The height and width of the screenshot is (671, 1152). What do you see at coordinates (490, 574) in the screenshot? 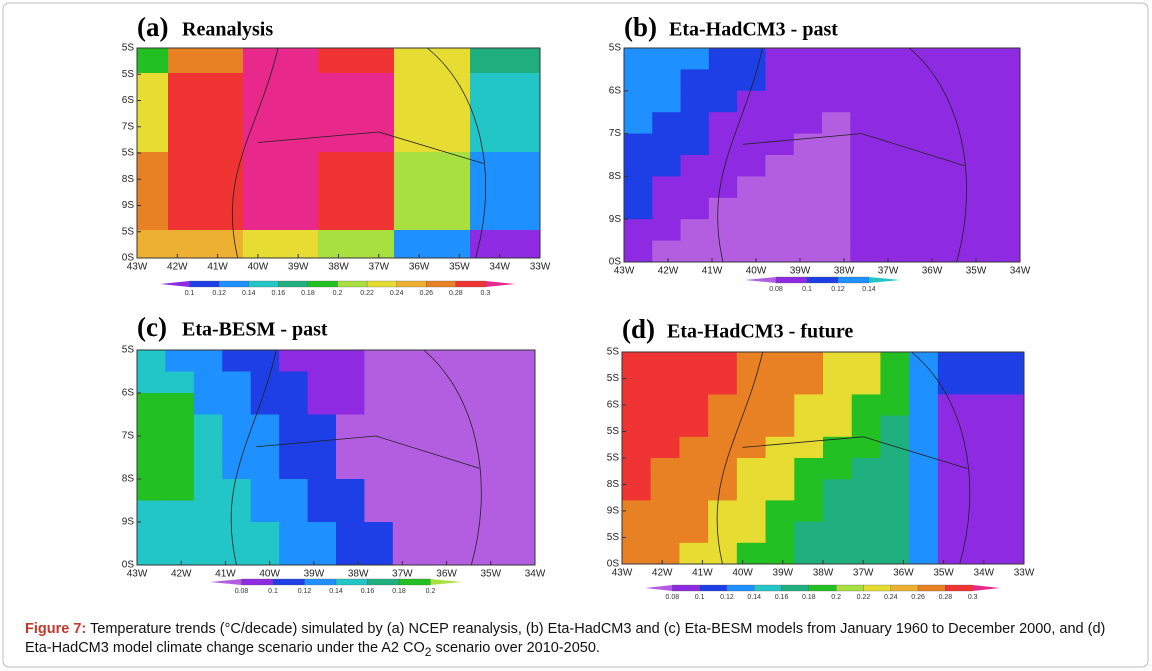
I see `x-tick-label: 35W` at bounding box center [490, 574].